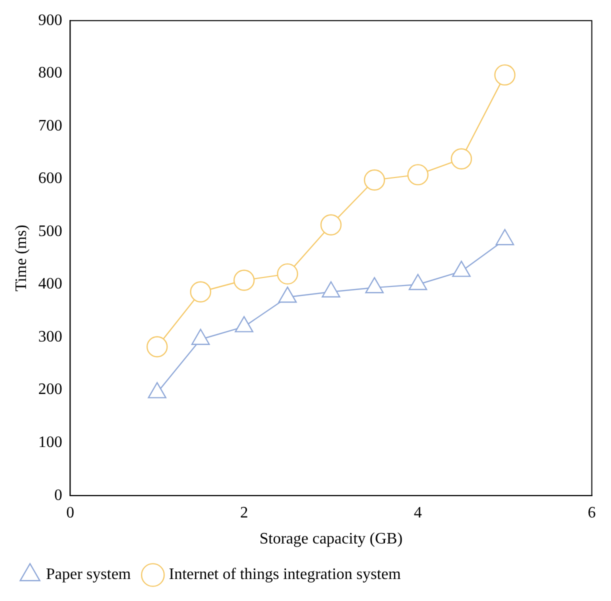 The width and height of the screenshot is (611, 601). Describe the element at coordinates (50, 337) in the screenshot. I see `y-tick-label: 300` at that location.